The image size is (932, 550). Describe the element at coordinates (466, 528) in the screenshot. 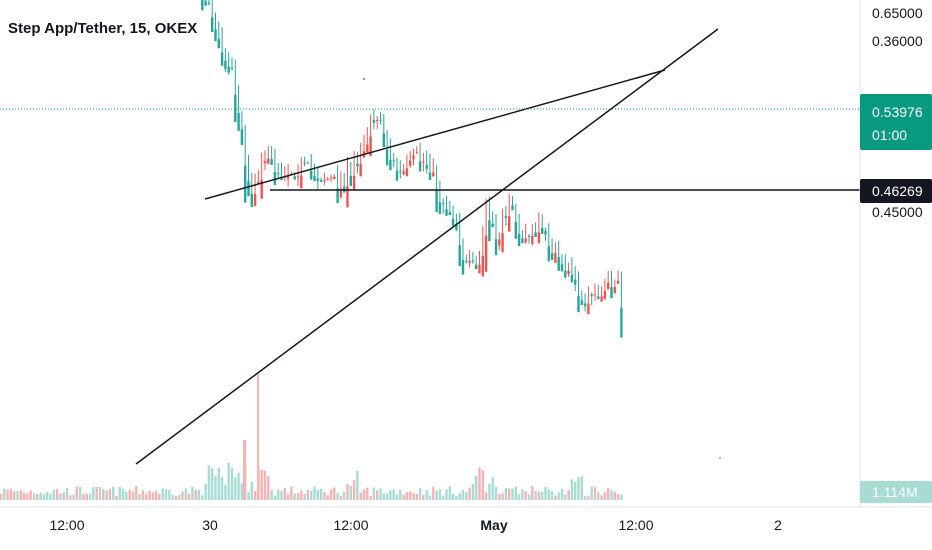

I see `time-scale` at that location.